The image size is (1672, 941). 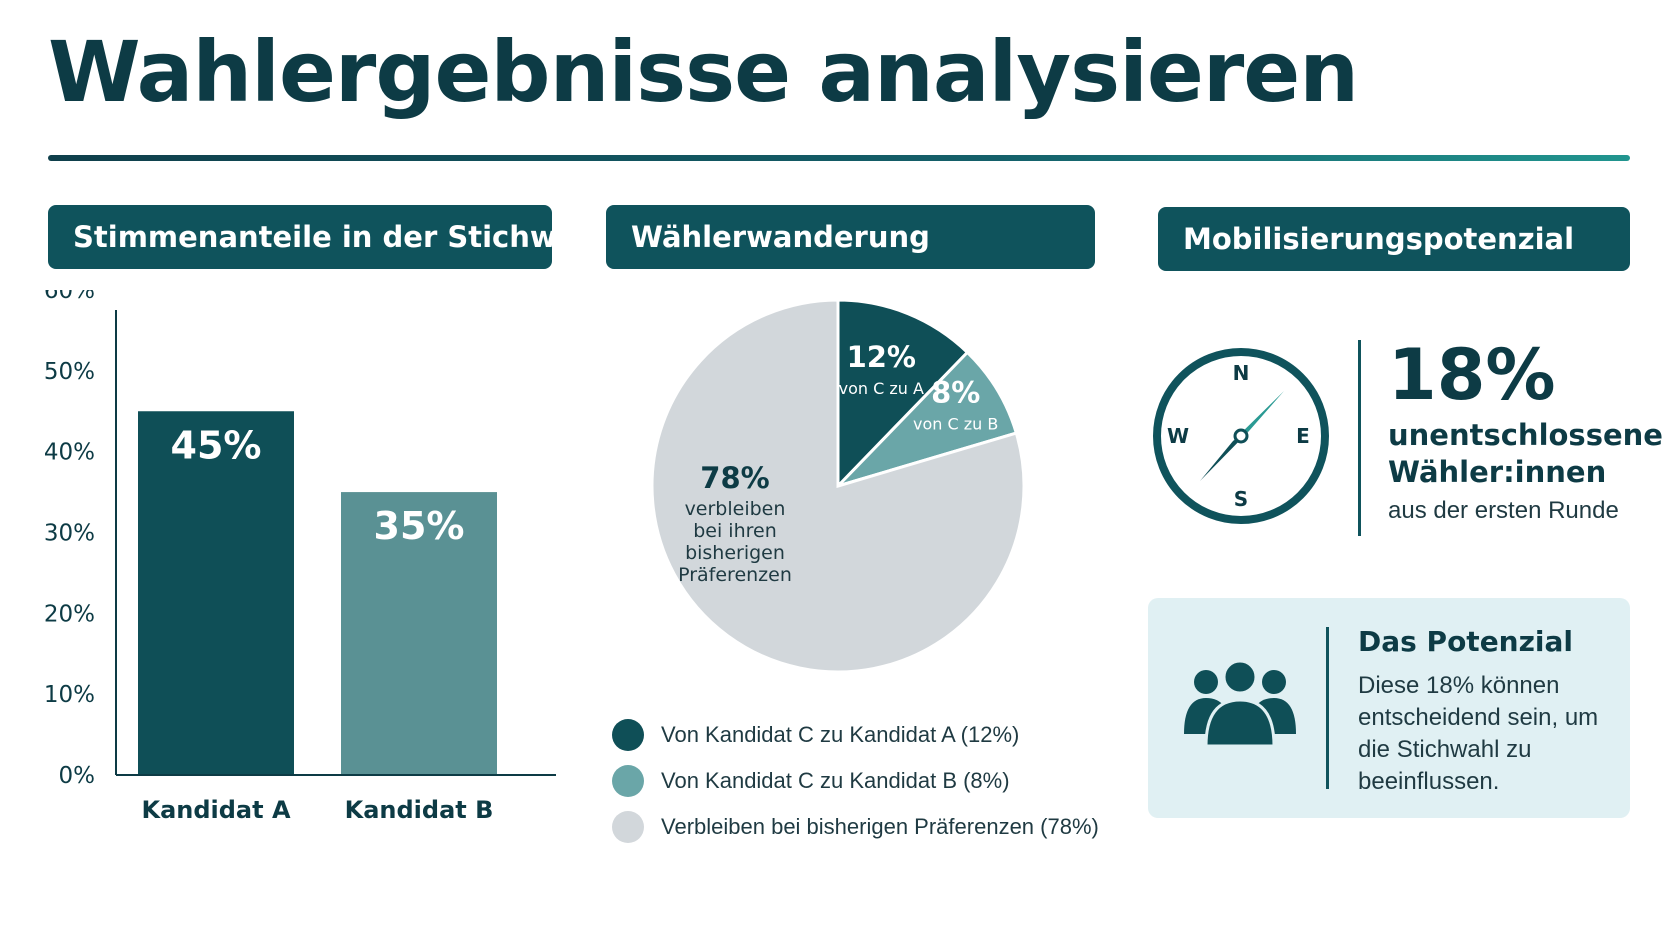 I want to click on y-tick-label: 10%, so click(x=69, y=695).